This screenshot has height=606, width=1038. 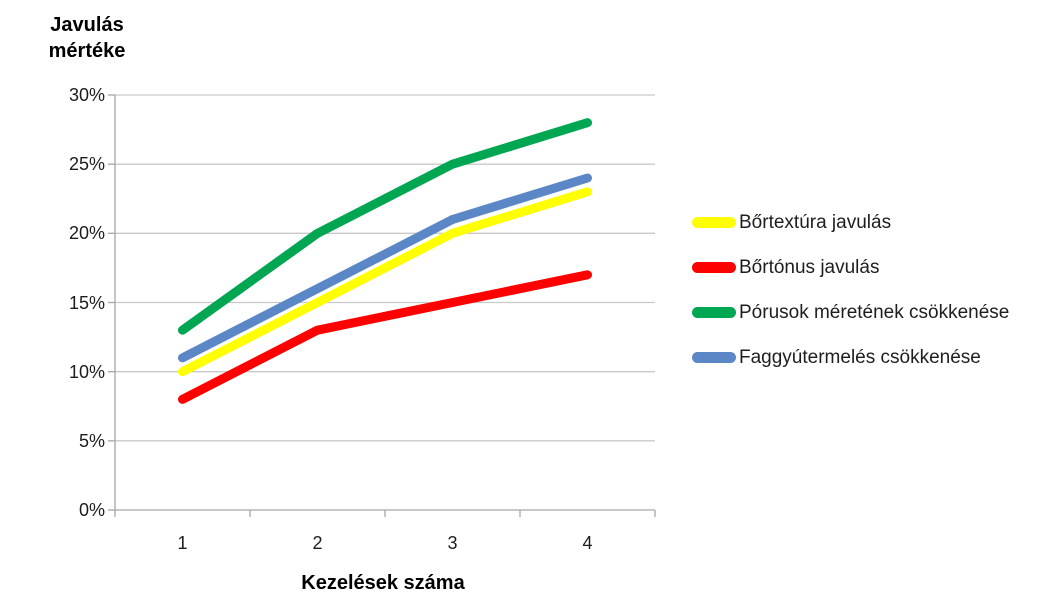 I want to click on legend-item: Bőrtextúra javulás, so click(x=850, y=222).